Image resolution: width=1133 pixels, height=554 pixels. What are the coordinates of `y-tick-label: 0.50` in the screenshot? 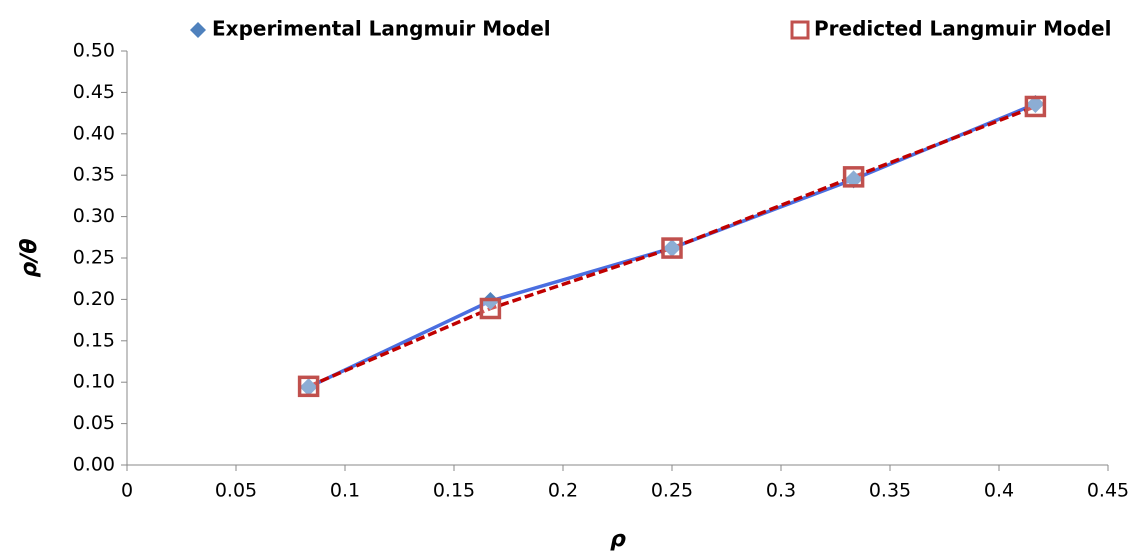 It's located at (94, 51).